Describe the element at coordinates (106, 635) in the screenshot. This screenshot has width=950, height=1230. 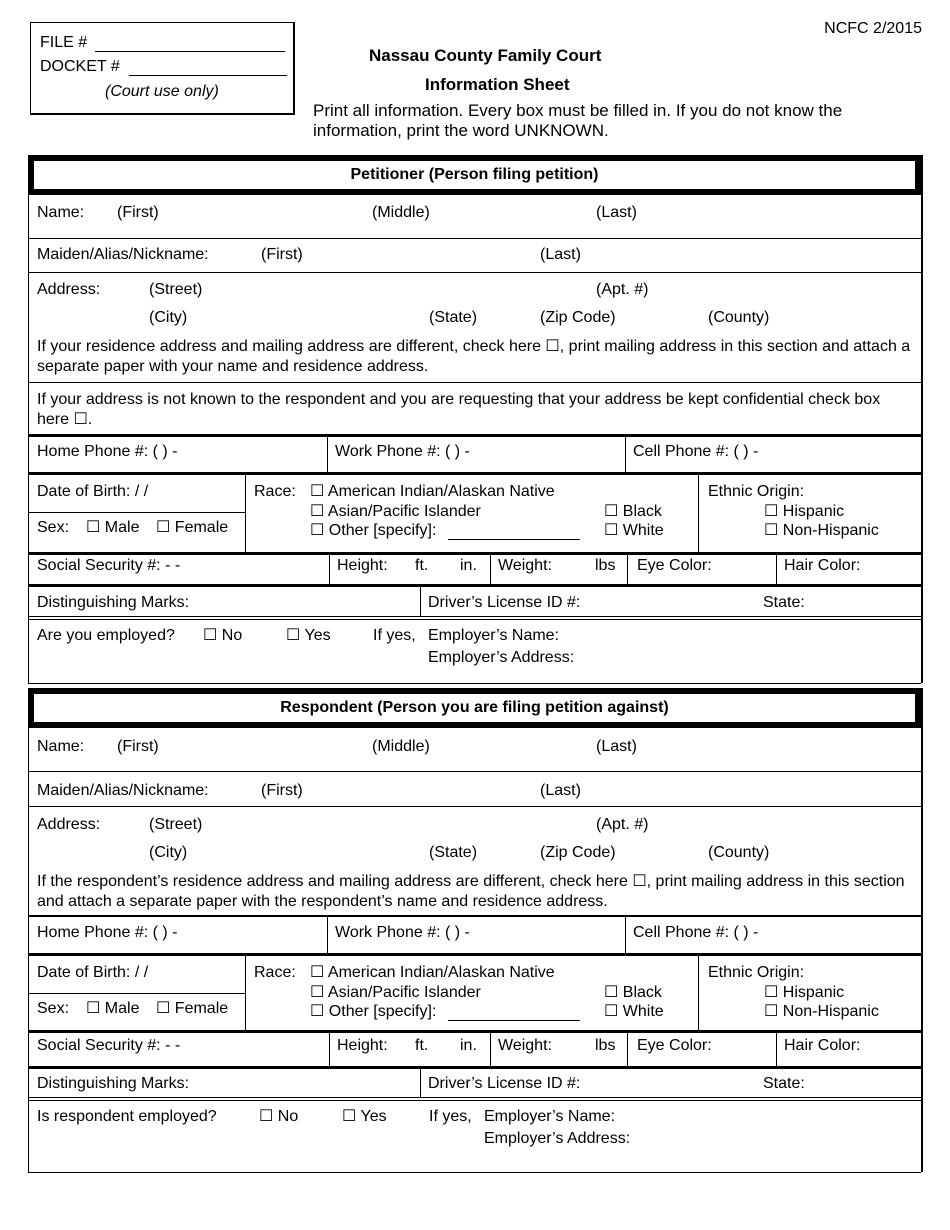
I see `employed-question: Are you employed?` at that location.